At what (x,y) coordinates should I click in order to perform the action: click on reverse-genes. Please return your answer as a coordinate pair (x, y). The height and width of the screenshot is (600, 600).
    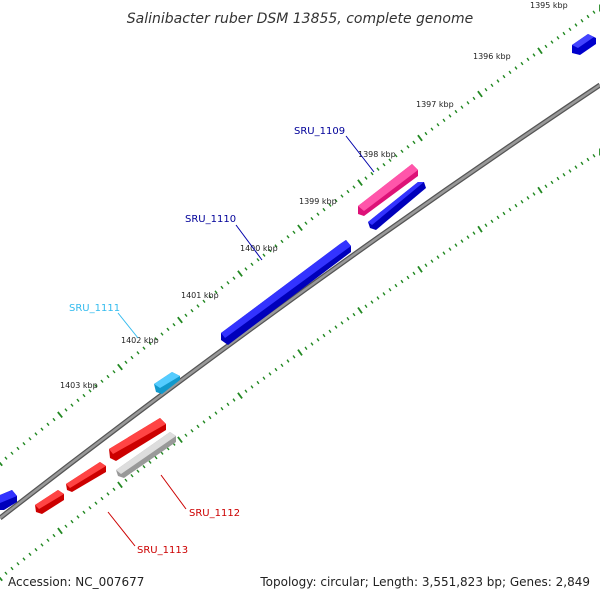
    Looking at the image, I should click on (88, 466).